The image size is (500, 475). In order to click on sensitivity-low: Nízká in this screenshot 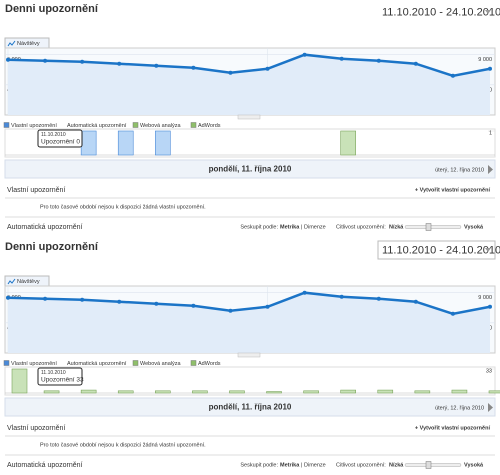, I will do `click(396, 465)`.